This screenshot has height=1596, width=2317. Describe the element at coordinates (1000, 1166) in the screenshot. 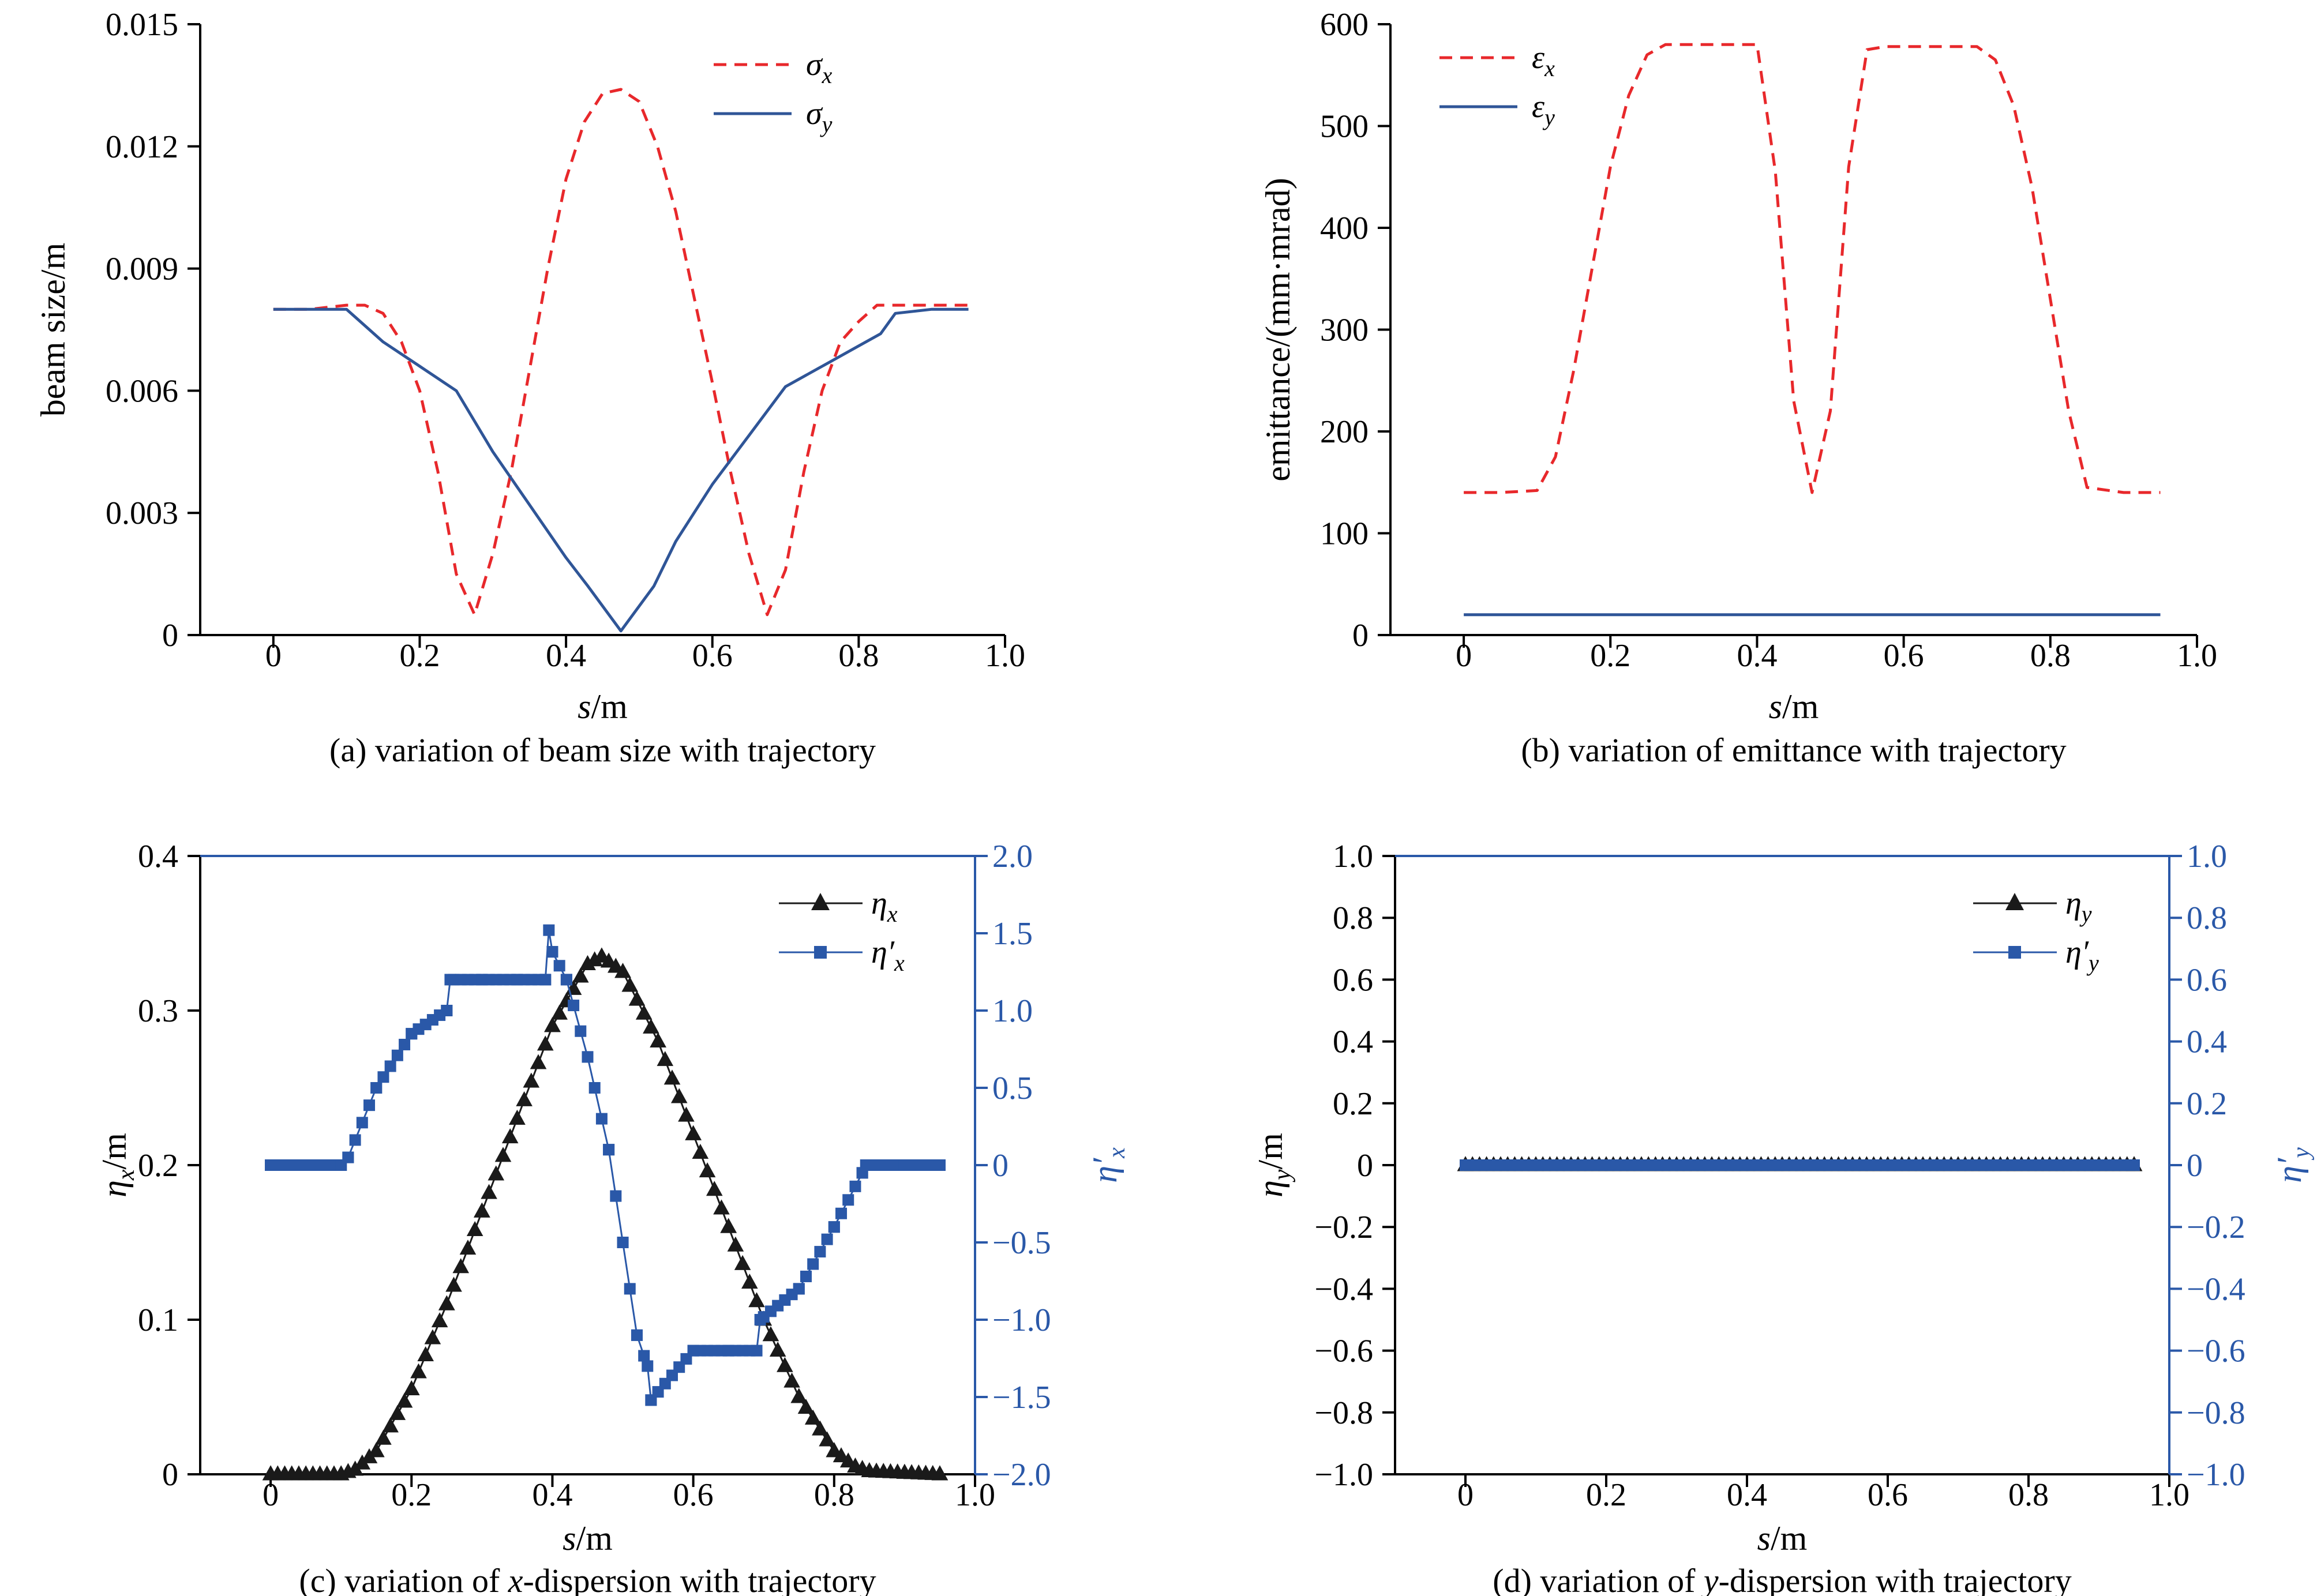

I see `y2-tick-label: 0` at that location.